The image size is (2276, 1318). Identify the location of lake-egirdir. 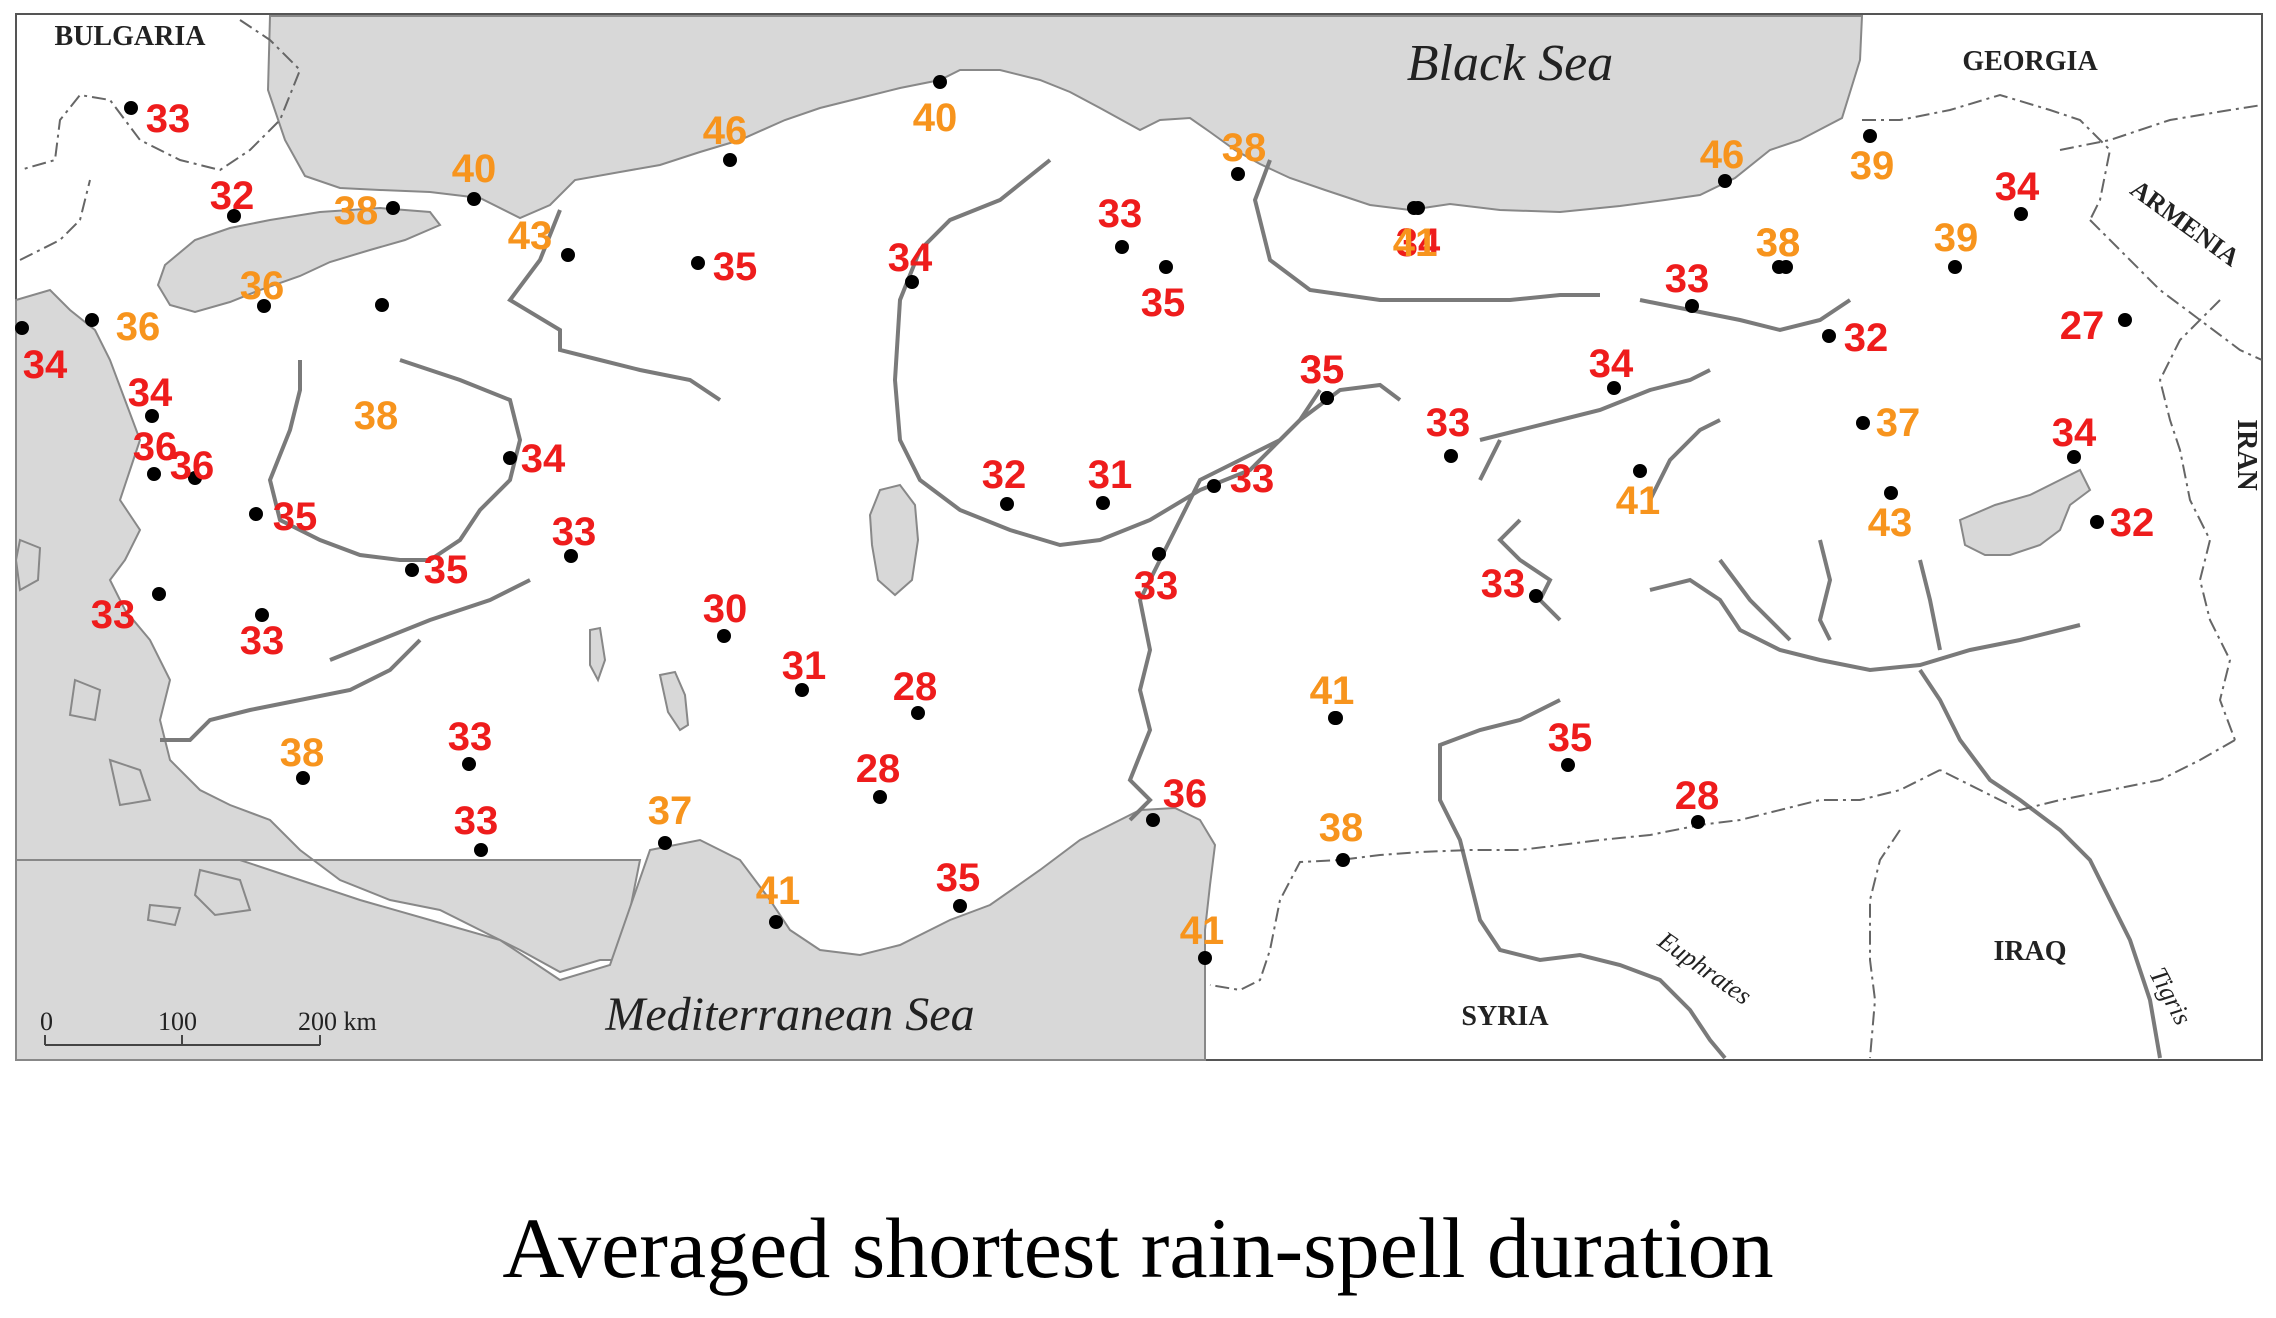
(598, 654).